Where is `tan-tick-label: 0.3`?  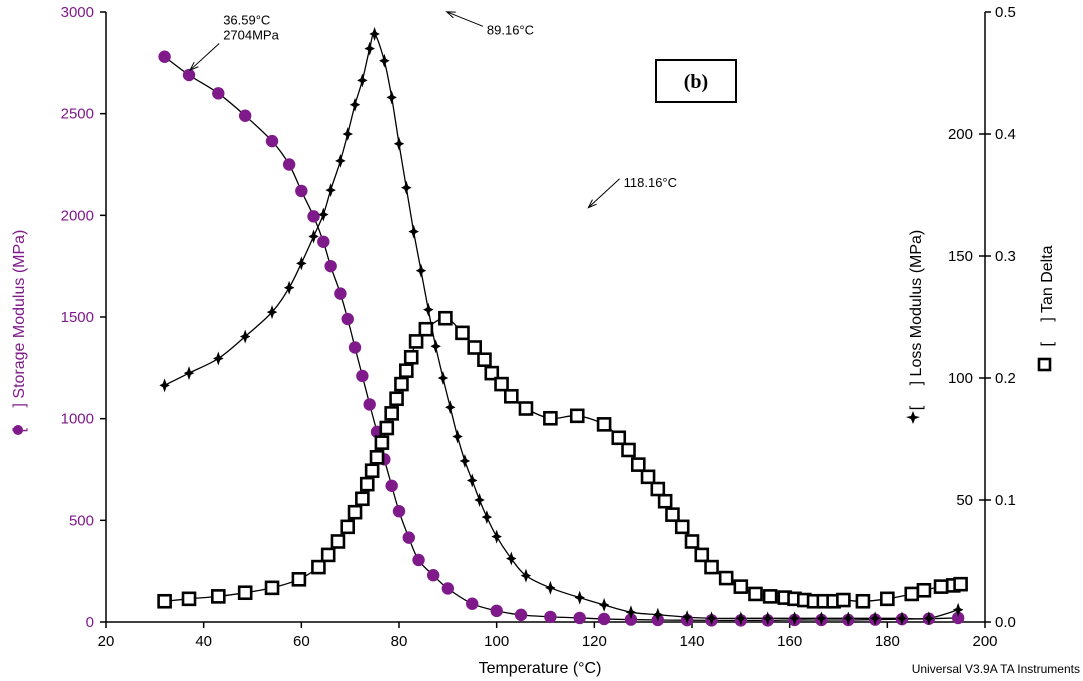
tan-tick-label: 0.3 is located at coordinates (1005, 256).